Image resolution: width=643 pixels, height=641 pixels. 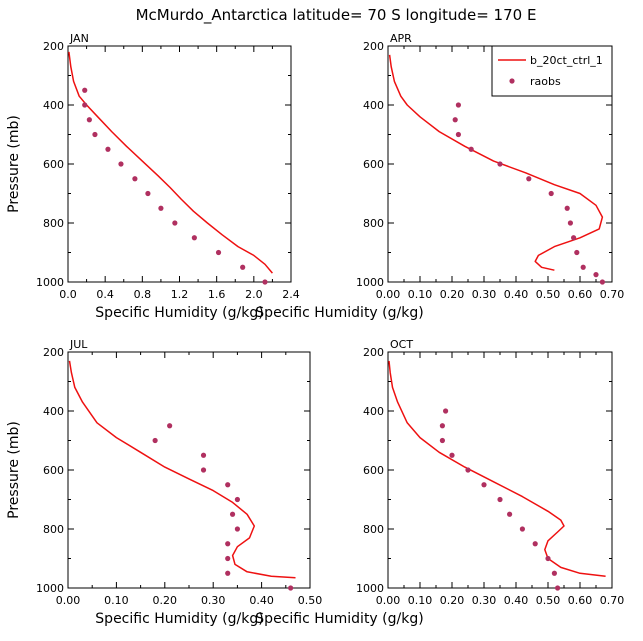 I want to click on legend-box, so click(x=552, y=71).